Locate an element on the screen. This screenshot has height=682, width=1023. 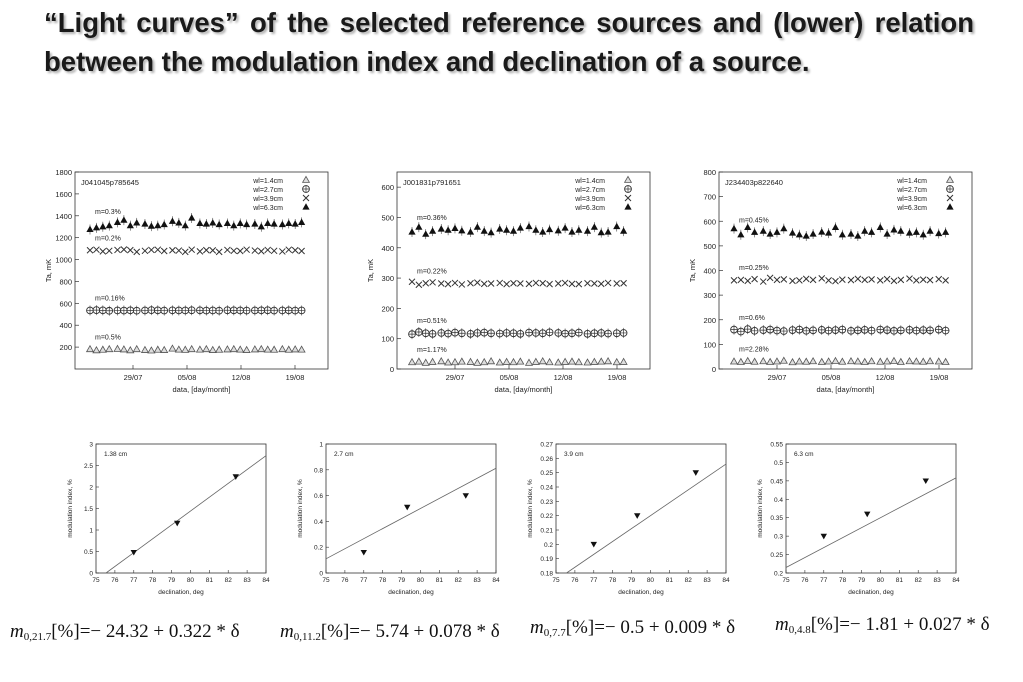
y-tick-label: 0.5 is located at coordinates (88, 552).